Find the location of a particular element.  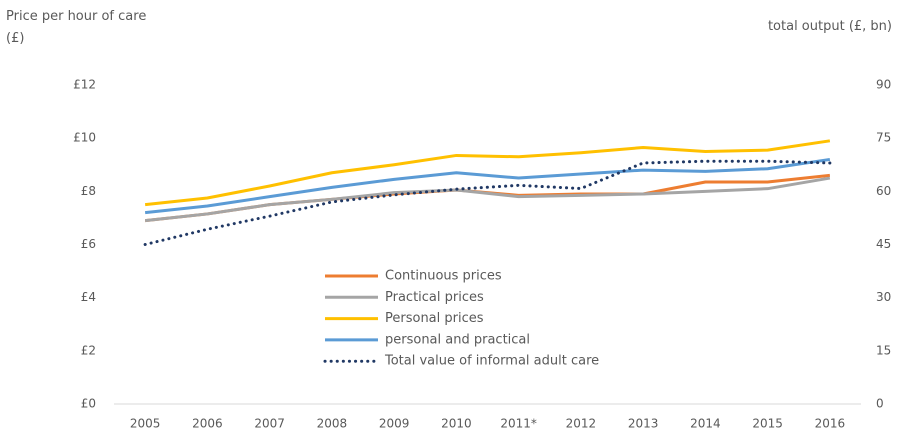

x-tick-label: 2013 is located at coordinates (643, 424).